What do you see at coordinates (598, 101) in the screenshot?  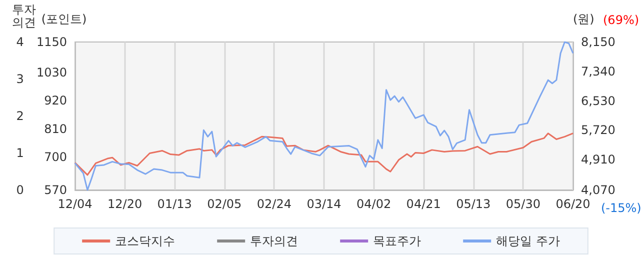 I see `y3-tick-label: 6,530` at bounding box center [598, 101].